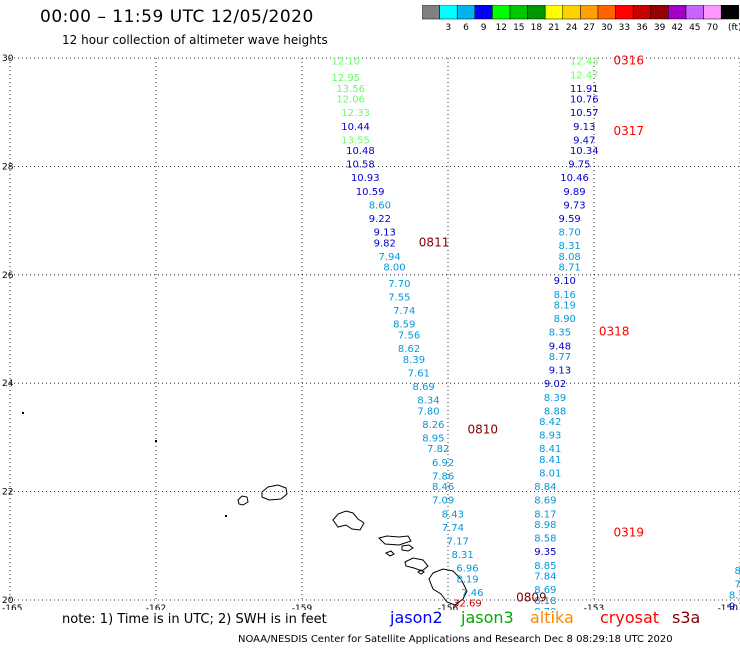 The width and height of the screenshot is (740, 650). Describe the element at coordinates (628, 61) in the screenshot. I see `pass-time-label: 0316` at that location.